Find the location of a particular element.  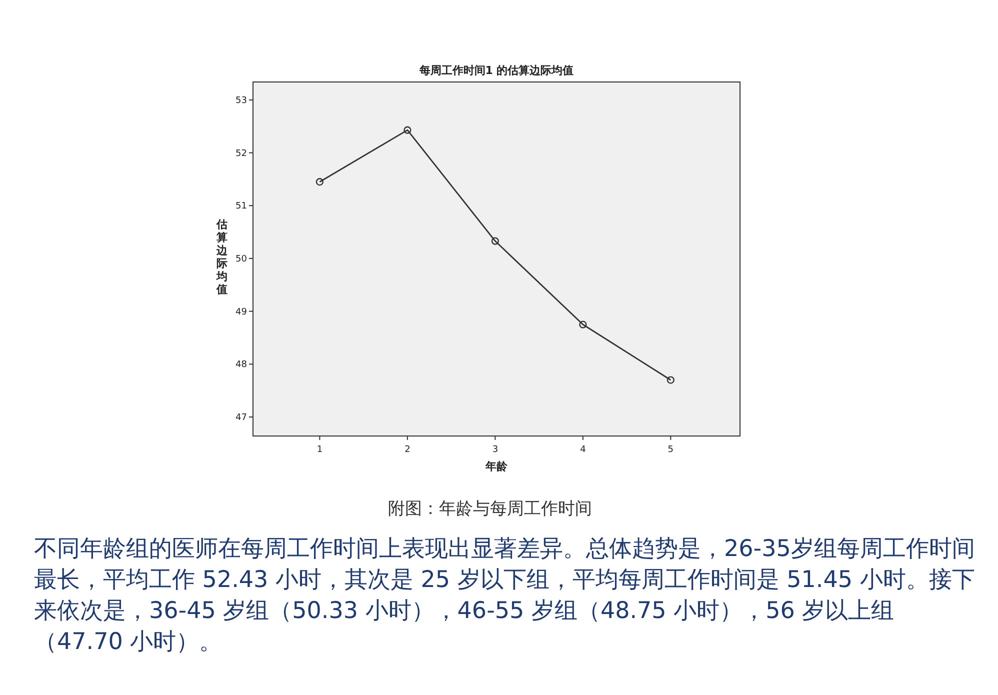

text: 附图：年龄与每周工作时间 is located at coordinates (490, 509).